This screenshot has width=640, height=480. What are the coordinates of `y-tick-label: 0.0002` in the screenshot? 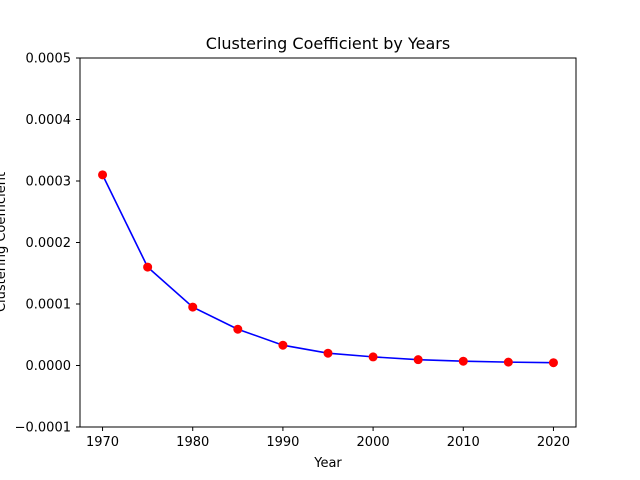 It's located at (49, 243).